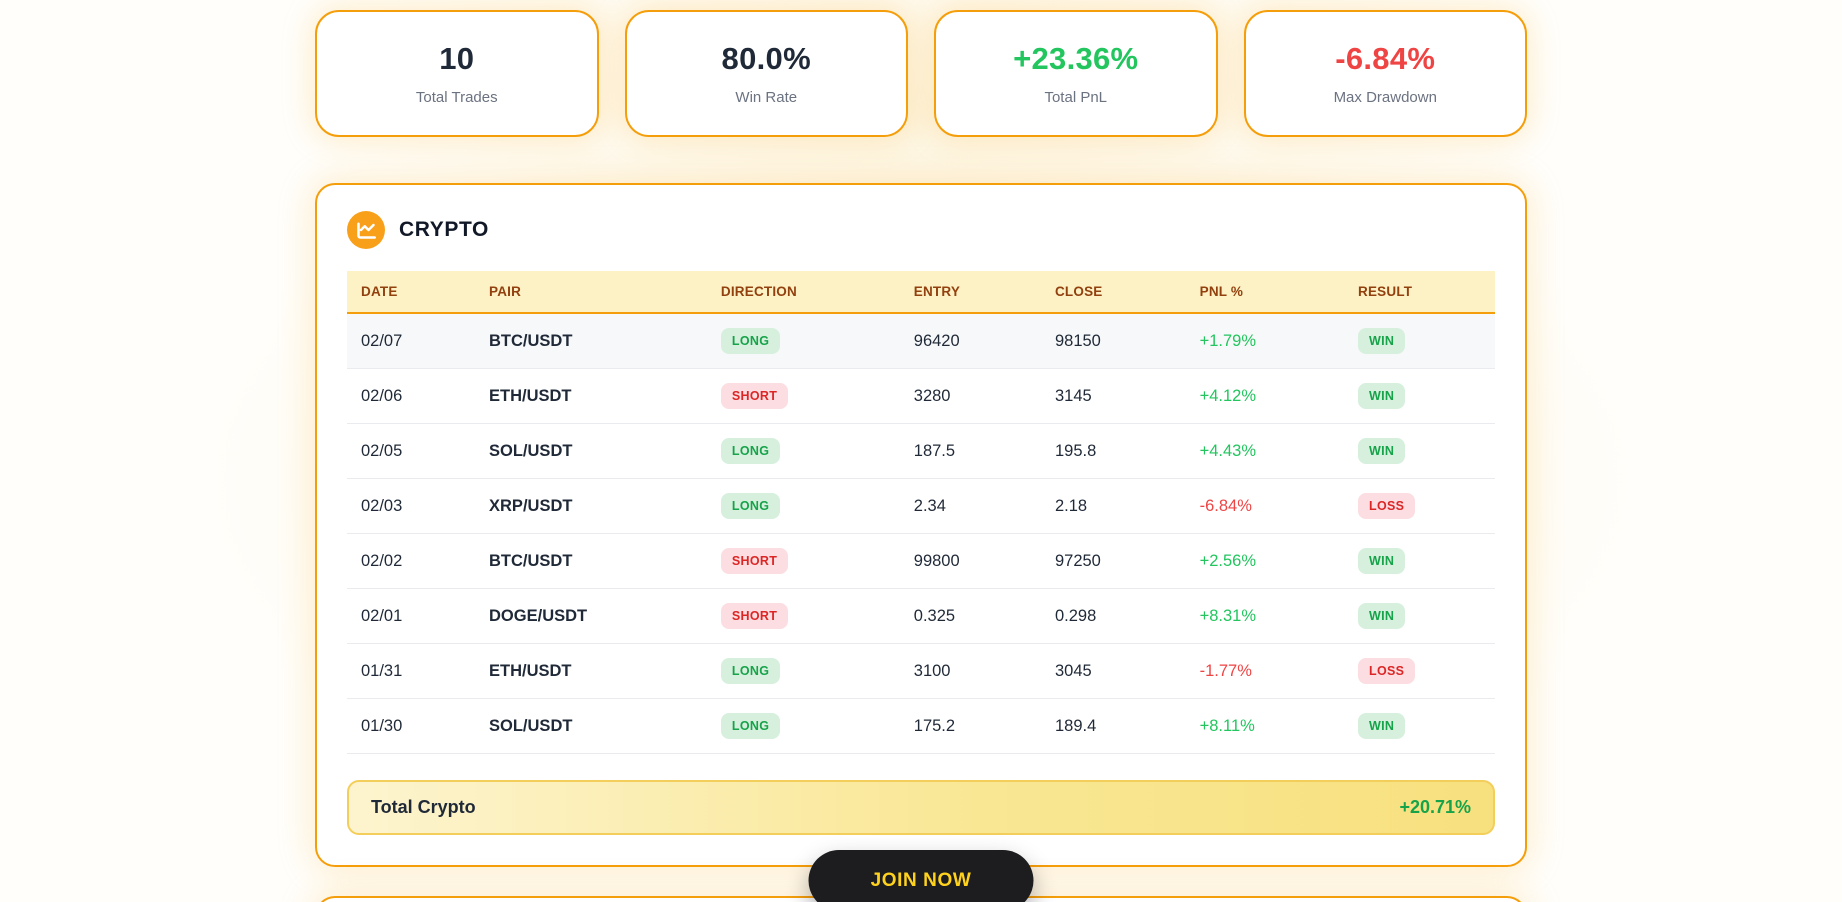 This screenshot has width=1842, height=902. What do you see at coordinates (1269, 396) in the screenshot?
I see `trade-pnl: +4.12%` at bounding box center [1269, 396].